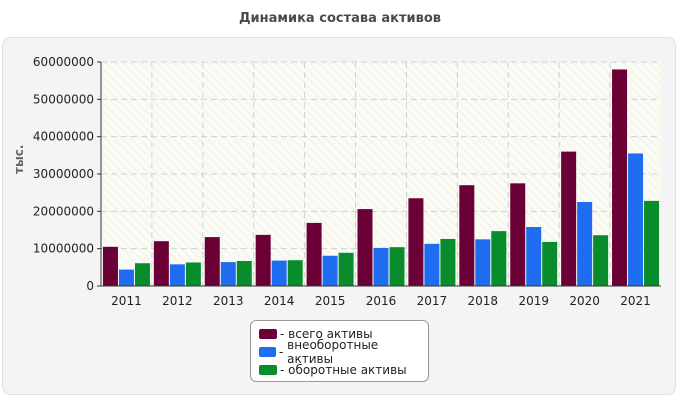 The image size is (680, 400). Describe the element at coordinates (601, 260) in the screenshot. I see `bar-current-2020` at that location.